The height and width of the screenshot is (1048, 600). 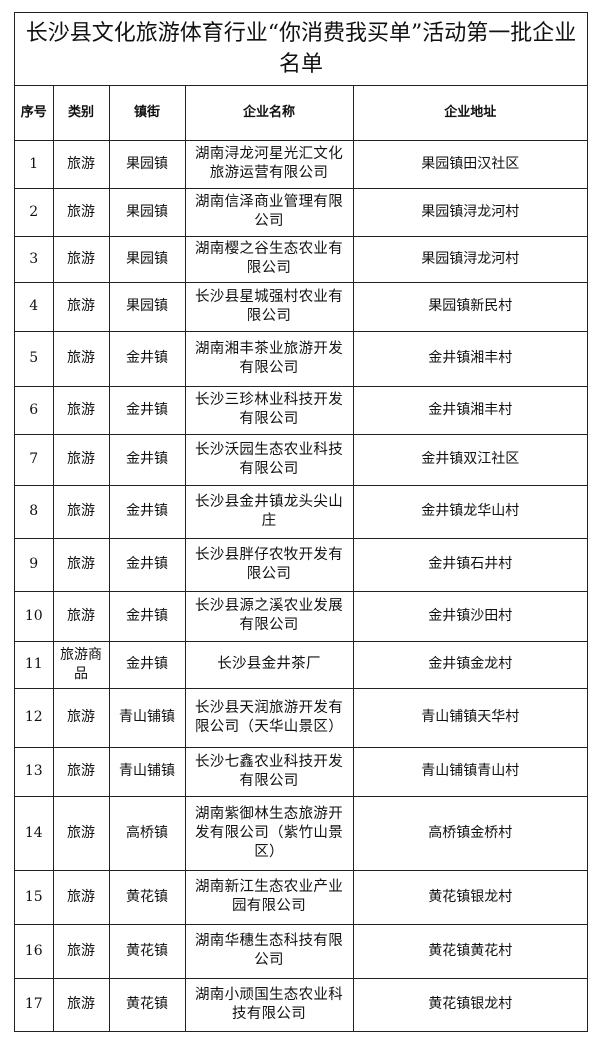 What do you see at coordinates (269, 833) in the screenshot?
I see `cell-name: 湖南紫御林生态旅游开发有限公司（紫竹山景区）` at bounding box center [269, 833].